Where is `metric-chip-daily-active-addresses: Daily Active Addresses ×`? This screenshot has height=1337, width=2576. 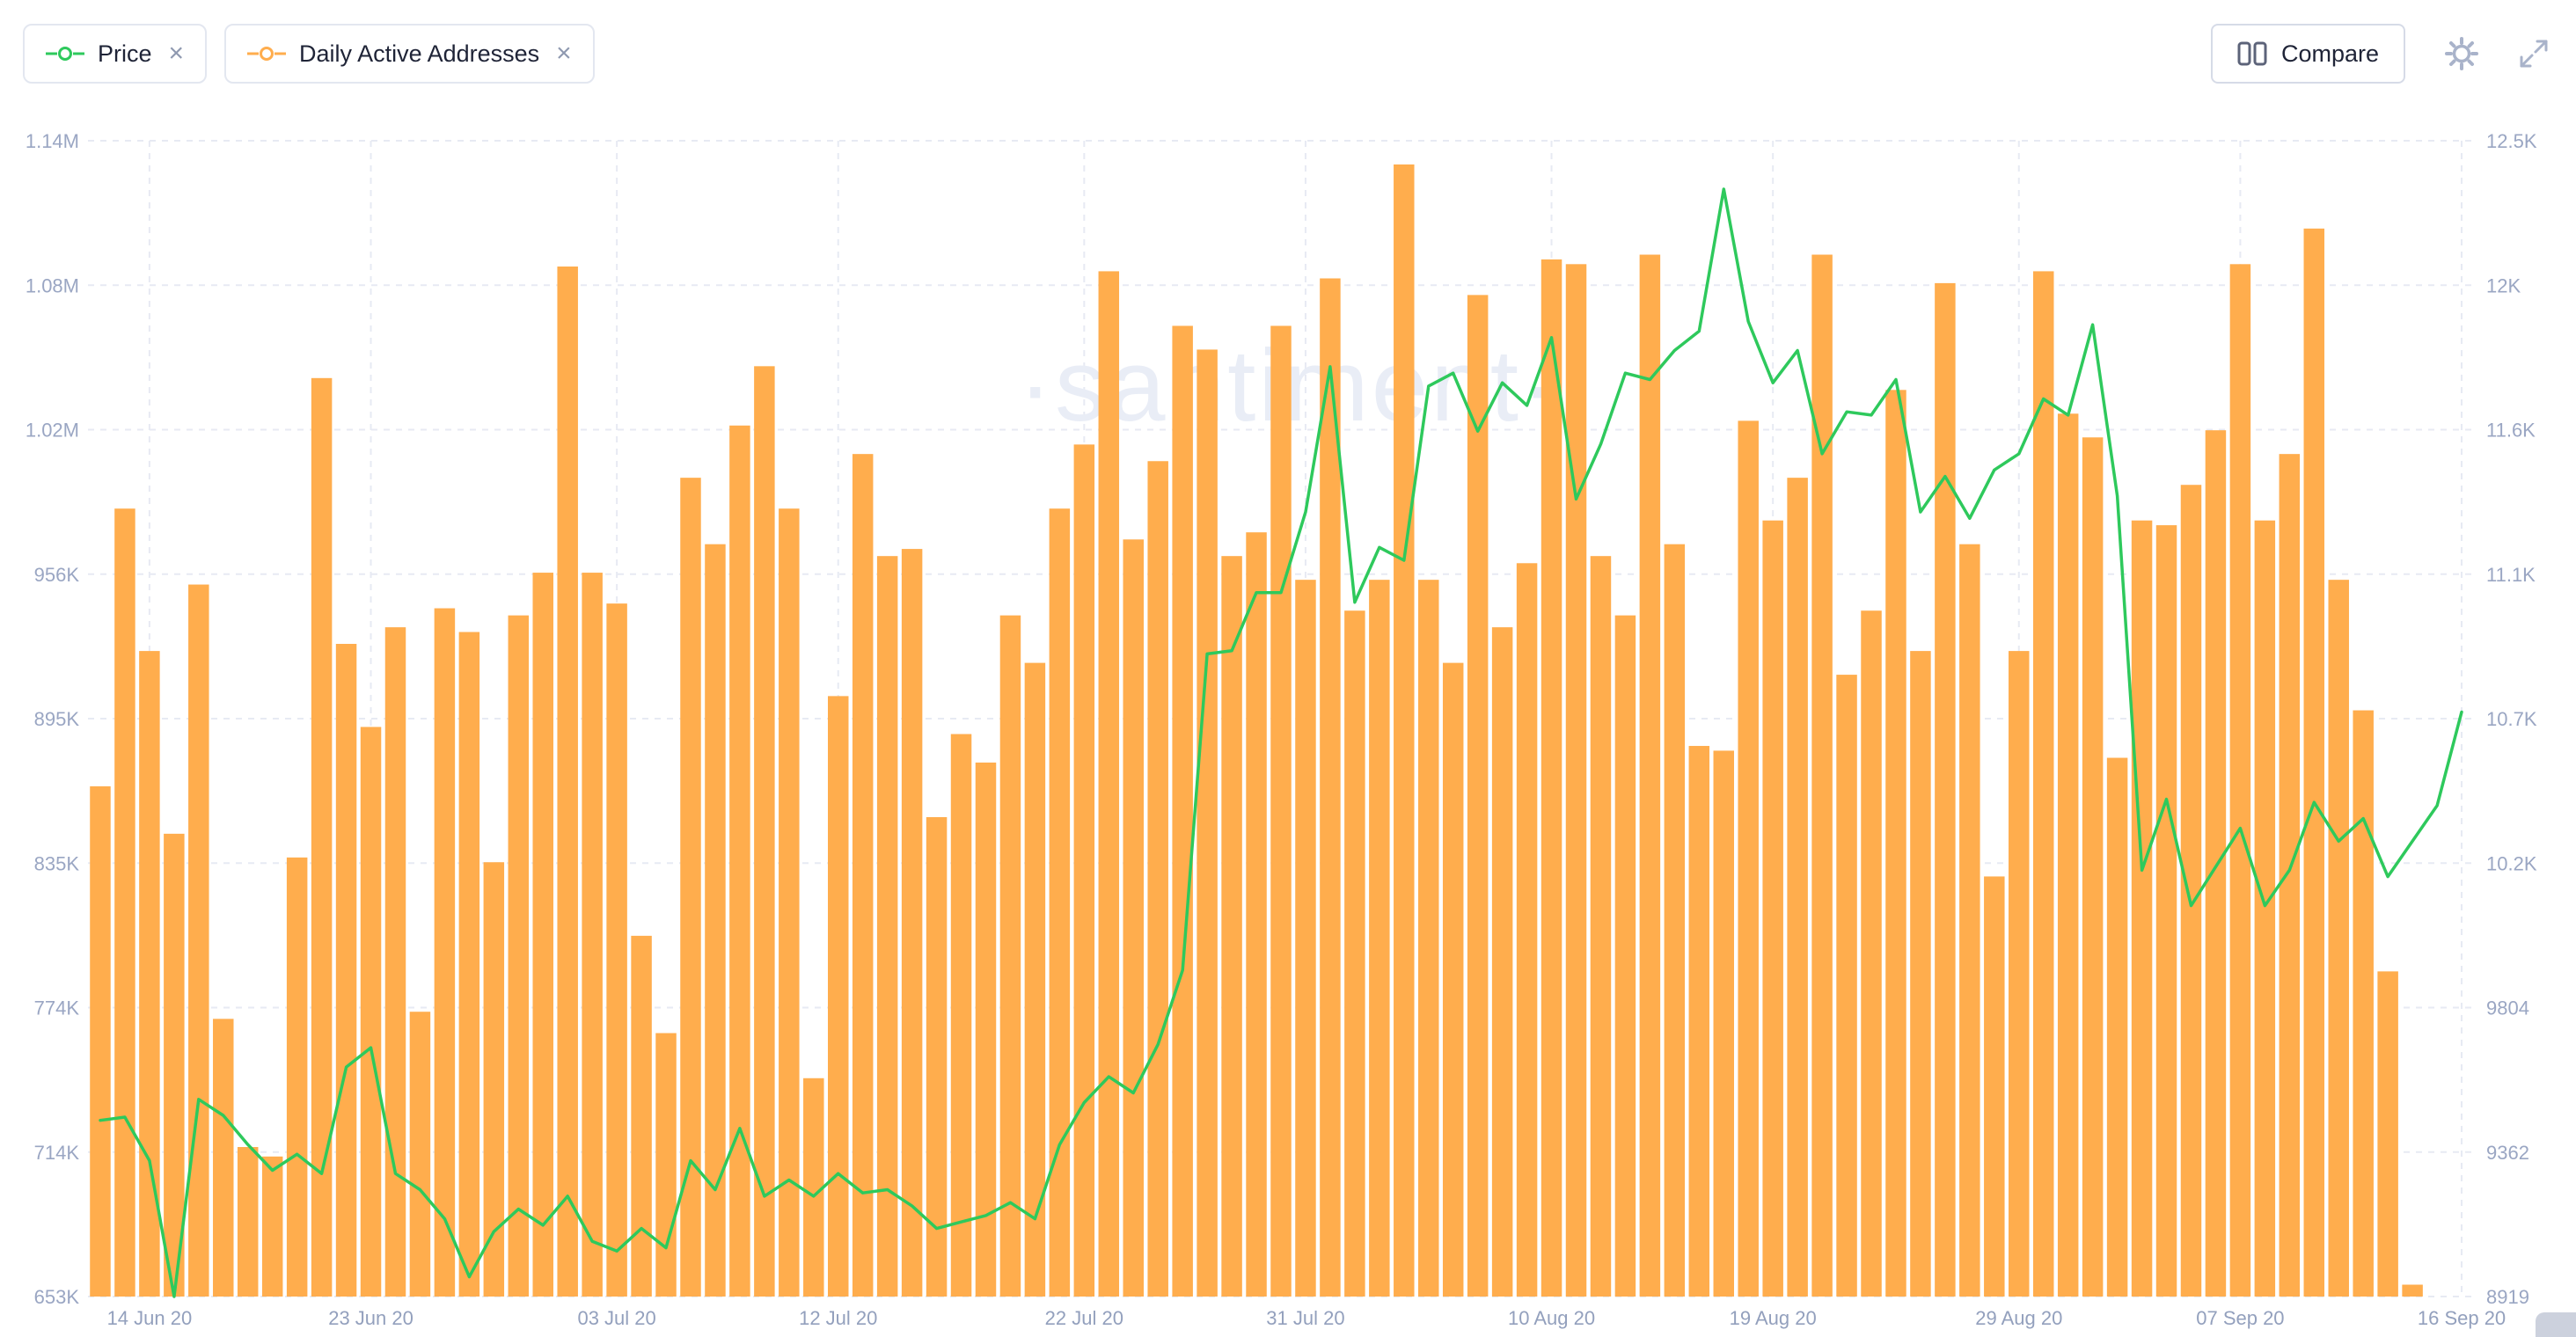 metric-chip-daily-active-addresses: Daily Active Addresses × is located at coordinates (409, 54).